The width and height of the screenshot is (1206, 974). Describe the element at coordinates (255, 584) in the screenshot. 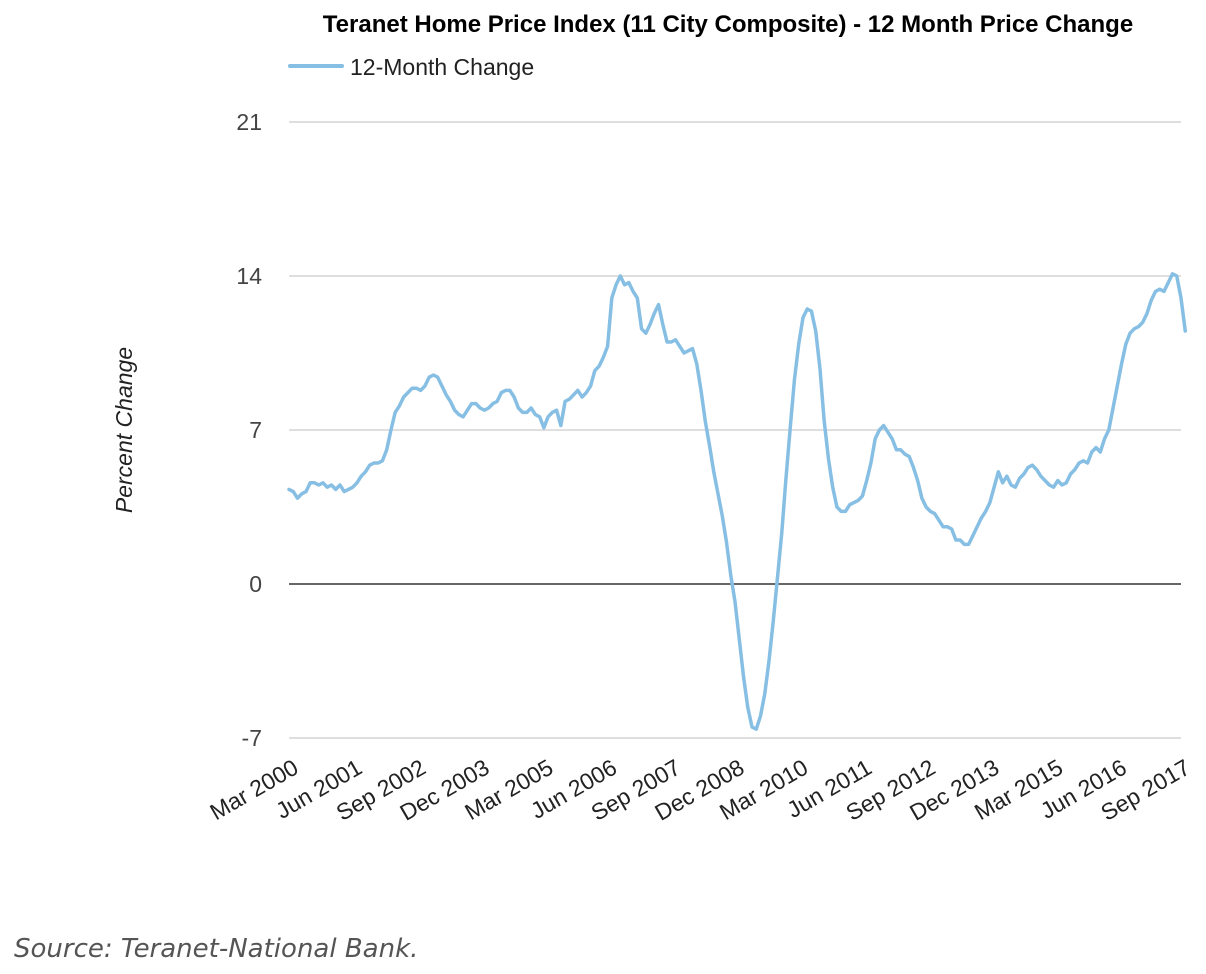

I see `y-tick-label: 0` at that location.